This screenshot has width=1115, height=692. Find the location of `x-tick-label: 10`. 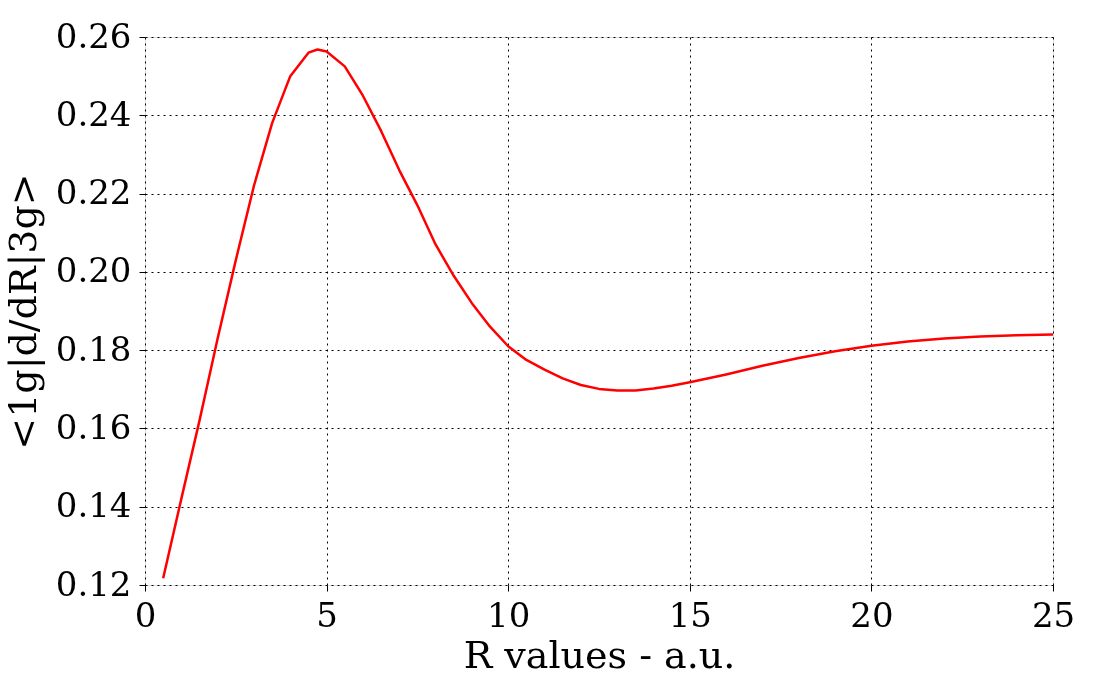

x-tick-label: 10 is located at coordinates (509, 614).